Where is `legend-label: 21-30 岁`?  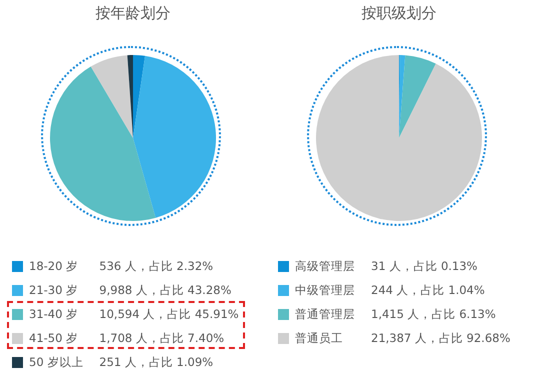 legend-label: 21-30 岁 is located at coordinates (54, 290).